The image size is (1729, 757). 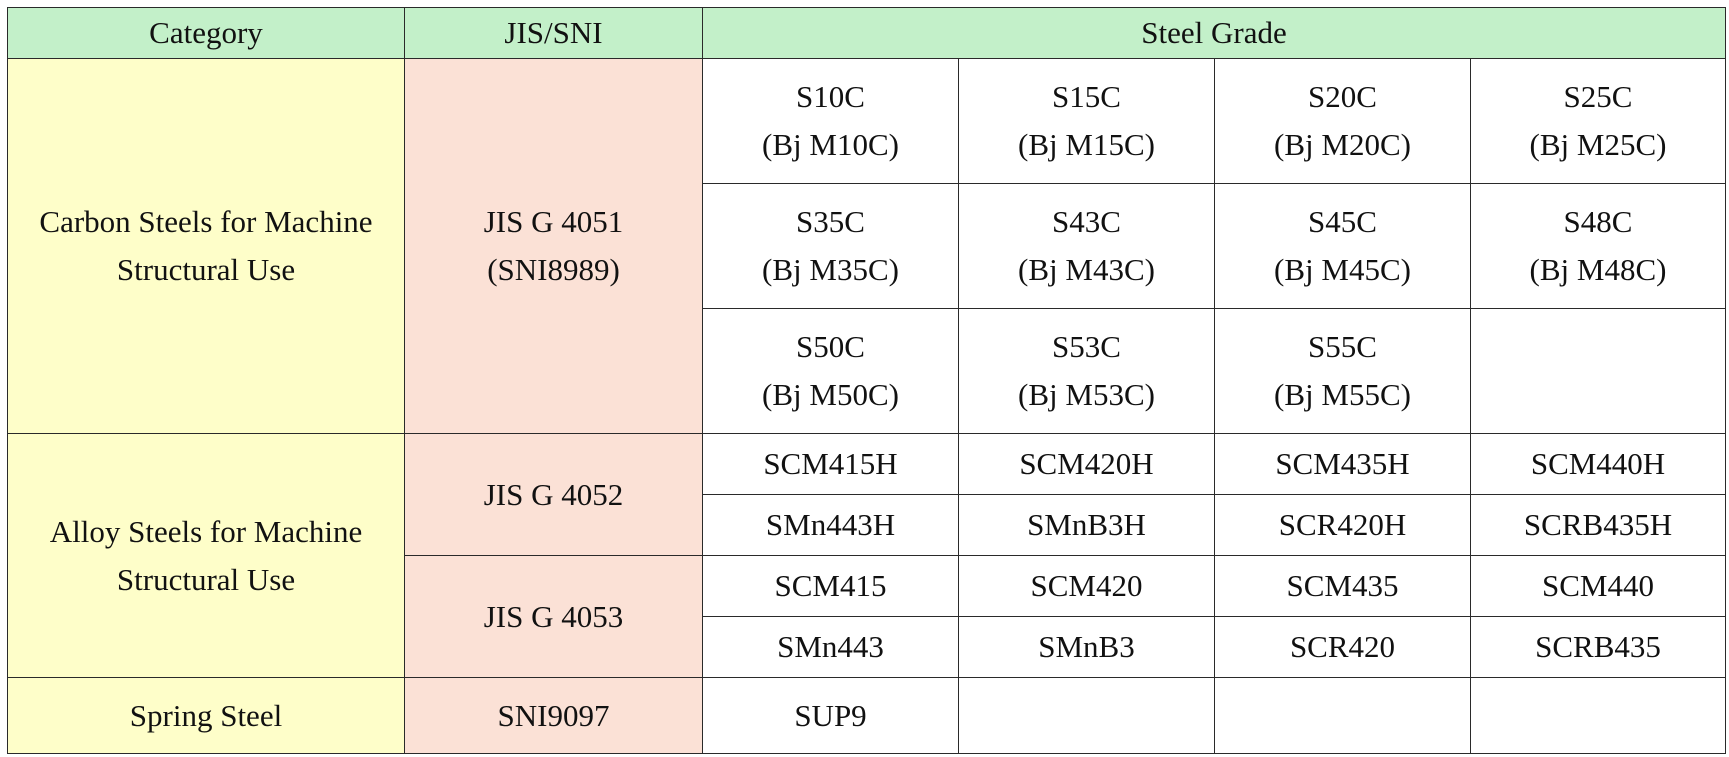 What do you see at coordinates (1342, 464) in the screenshot?
I see `grade-cell: SCM435H` at bounding box center [1342, 464].